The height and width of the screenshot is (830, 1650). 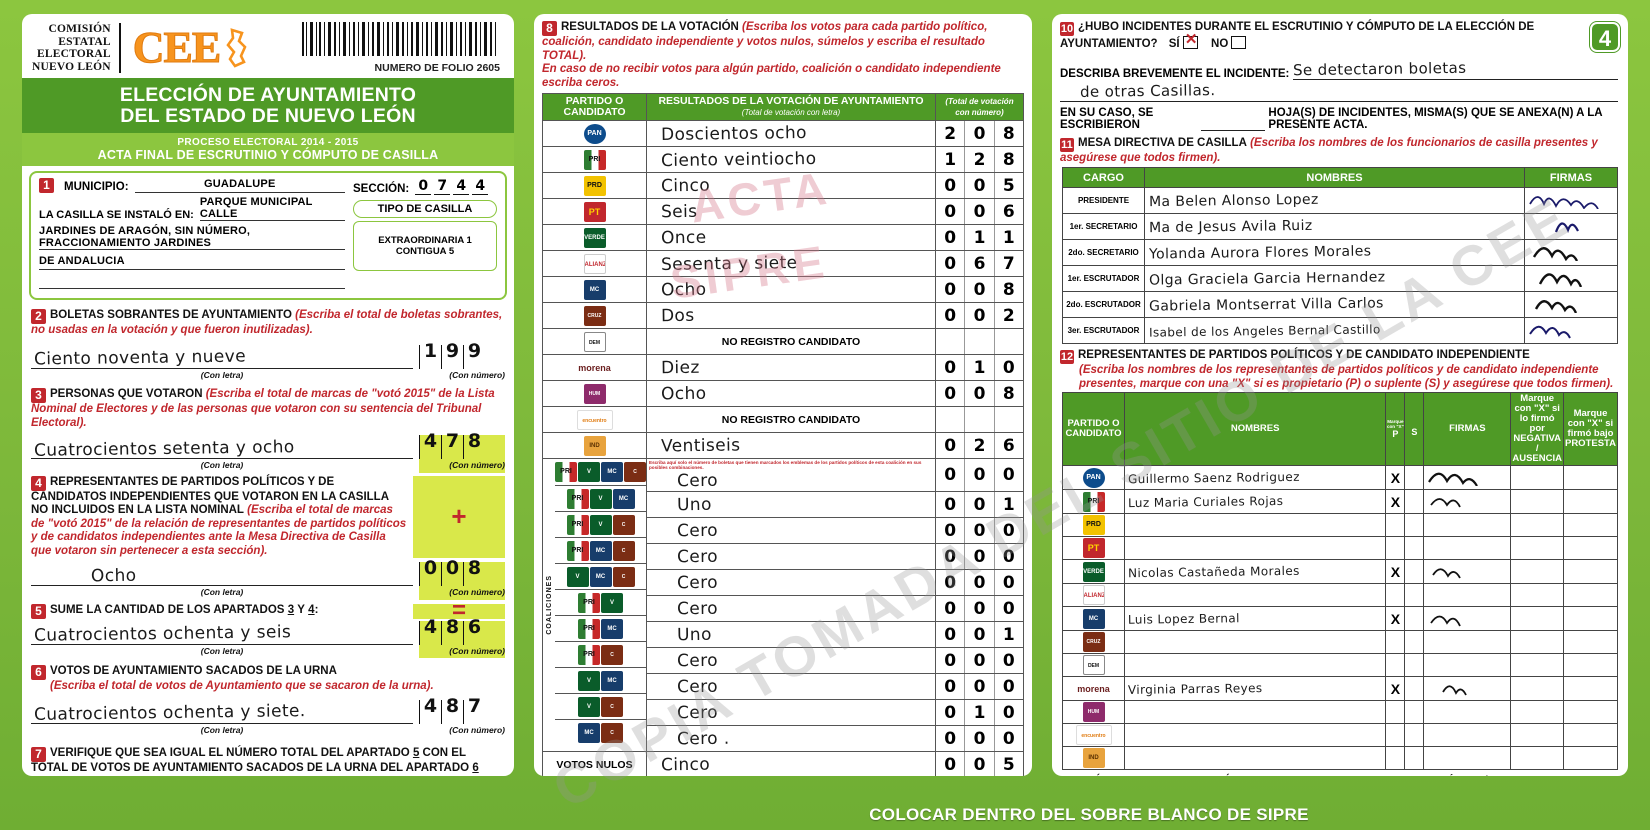 I want to click on nombre-presidente-cell: Ma Belen Alonso Lopez, so click(x=1334, y=200).